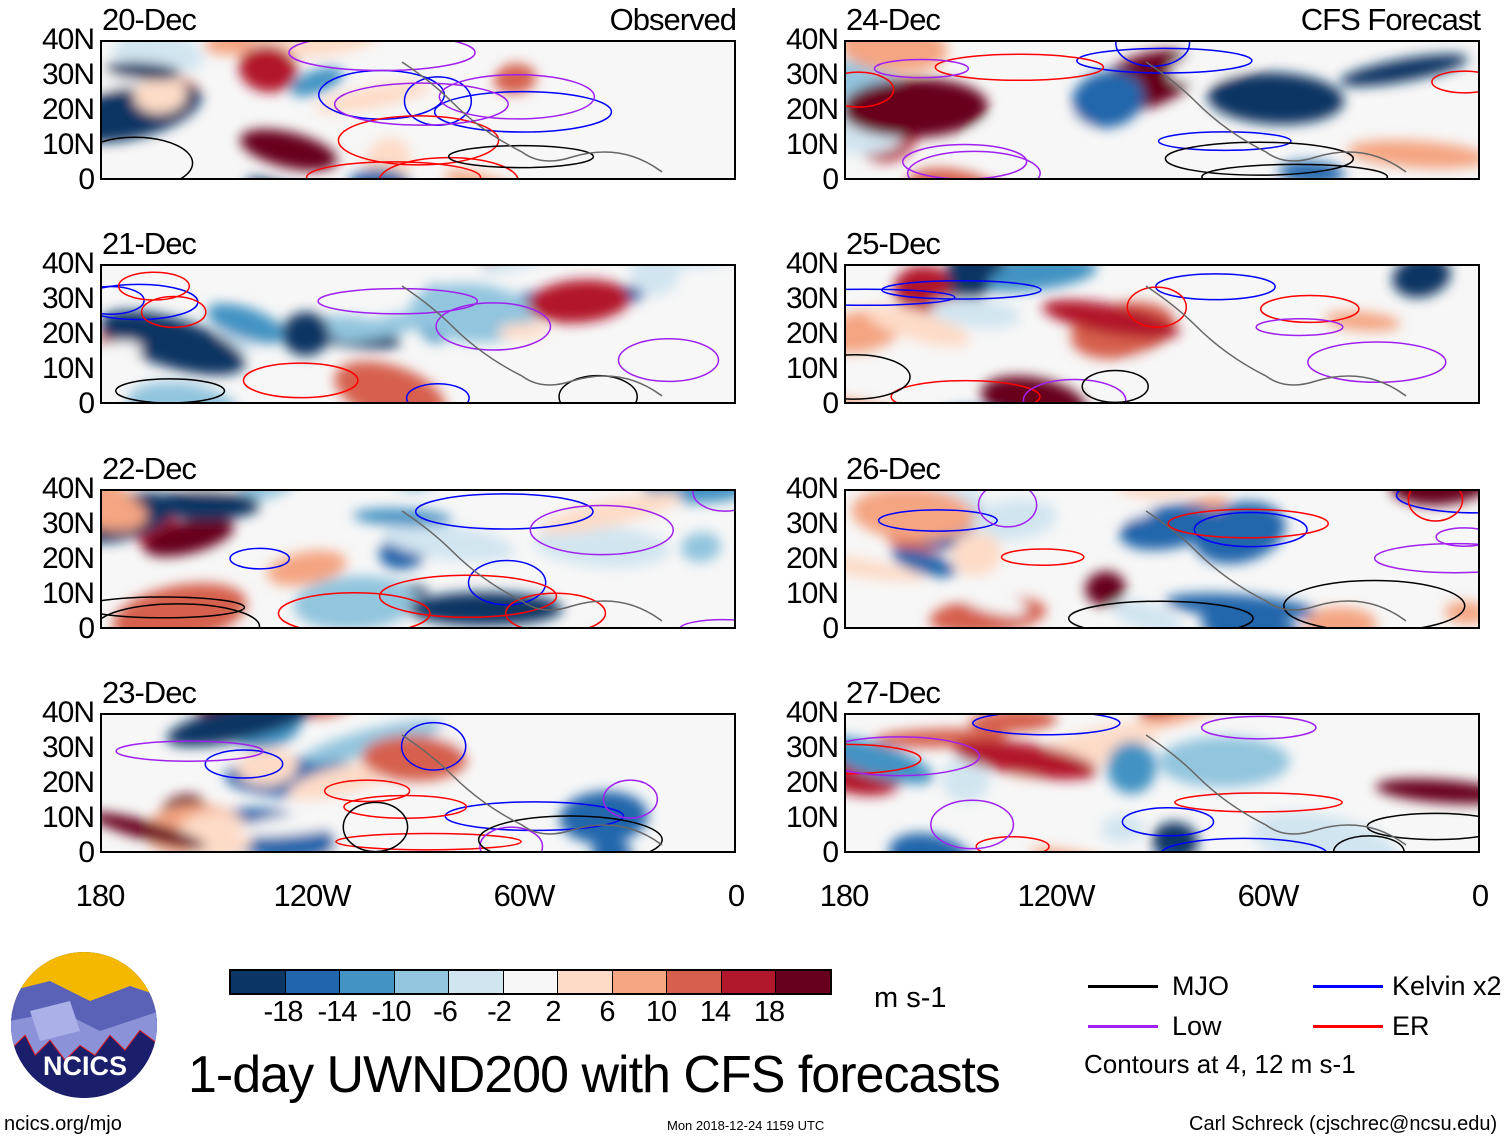 This screenshot has height=1141, width=1510. What do you see at coordinates (673, 19) in the screenshot?
I see `panel-corner-label: Observed` at bounding box center [673, 19].